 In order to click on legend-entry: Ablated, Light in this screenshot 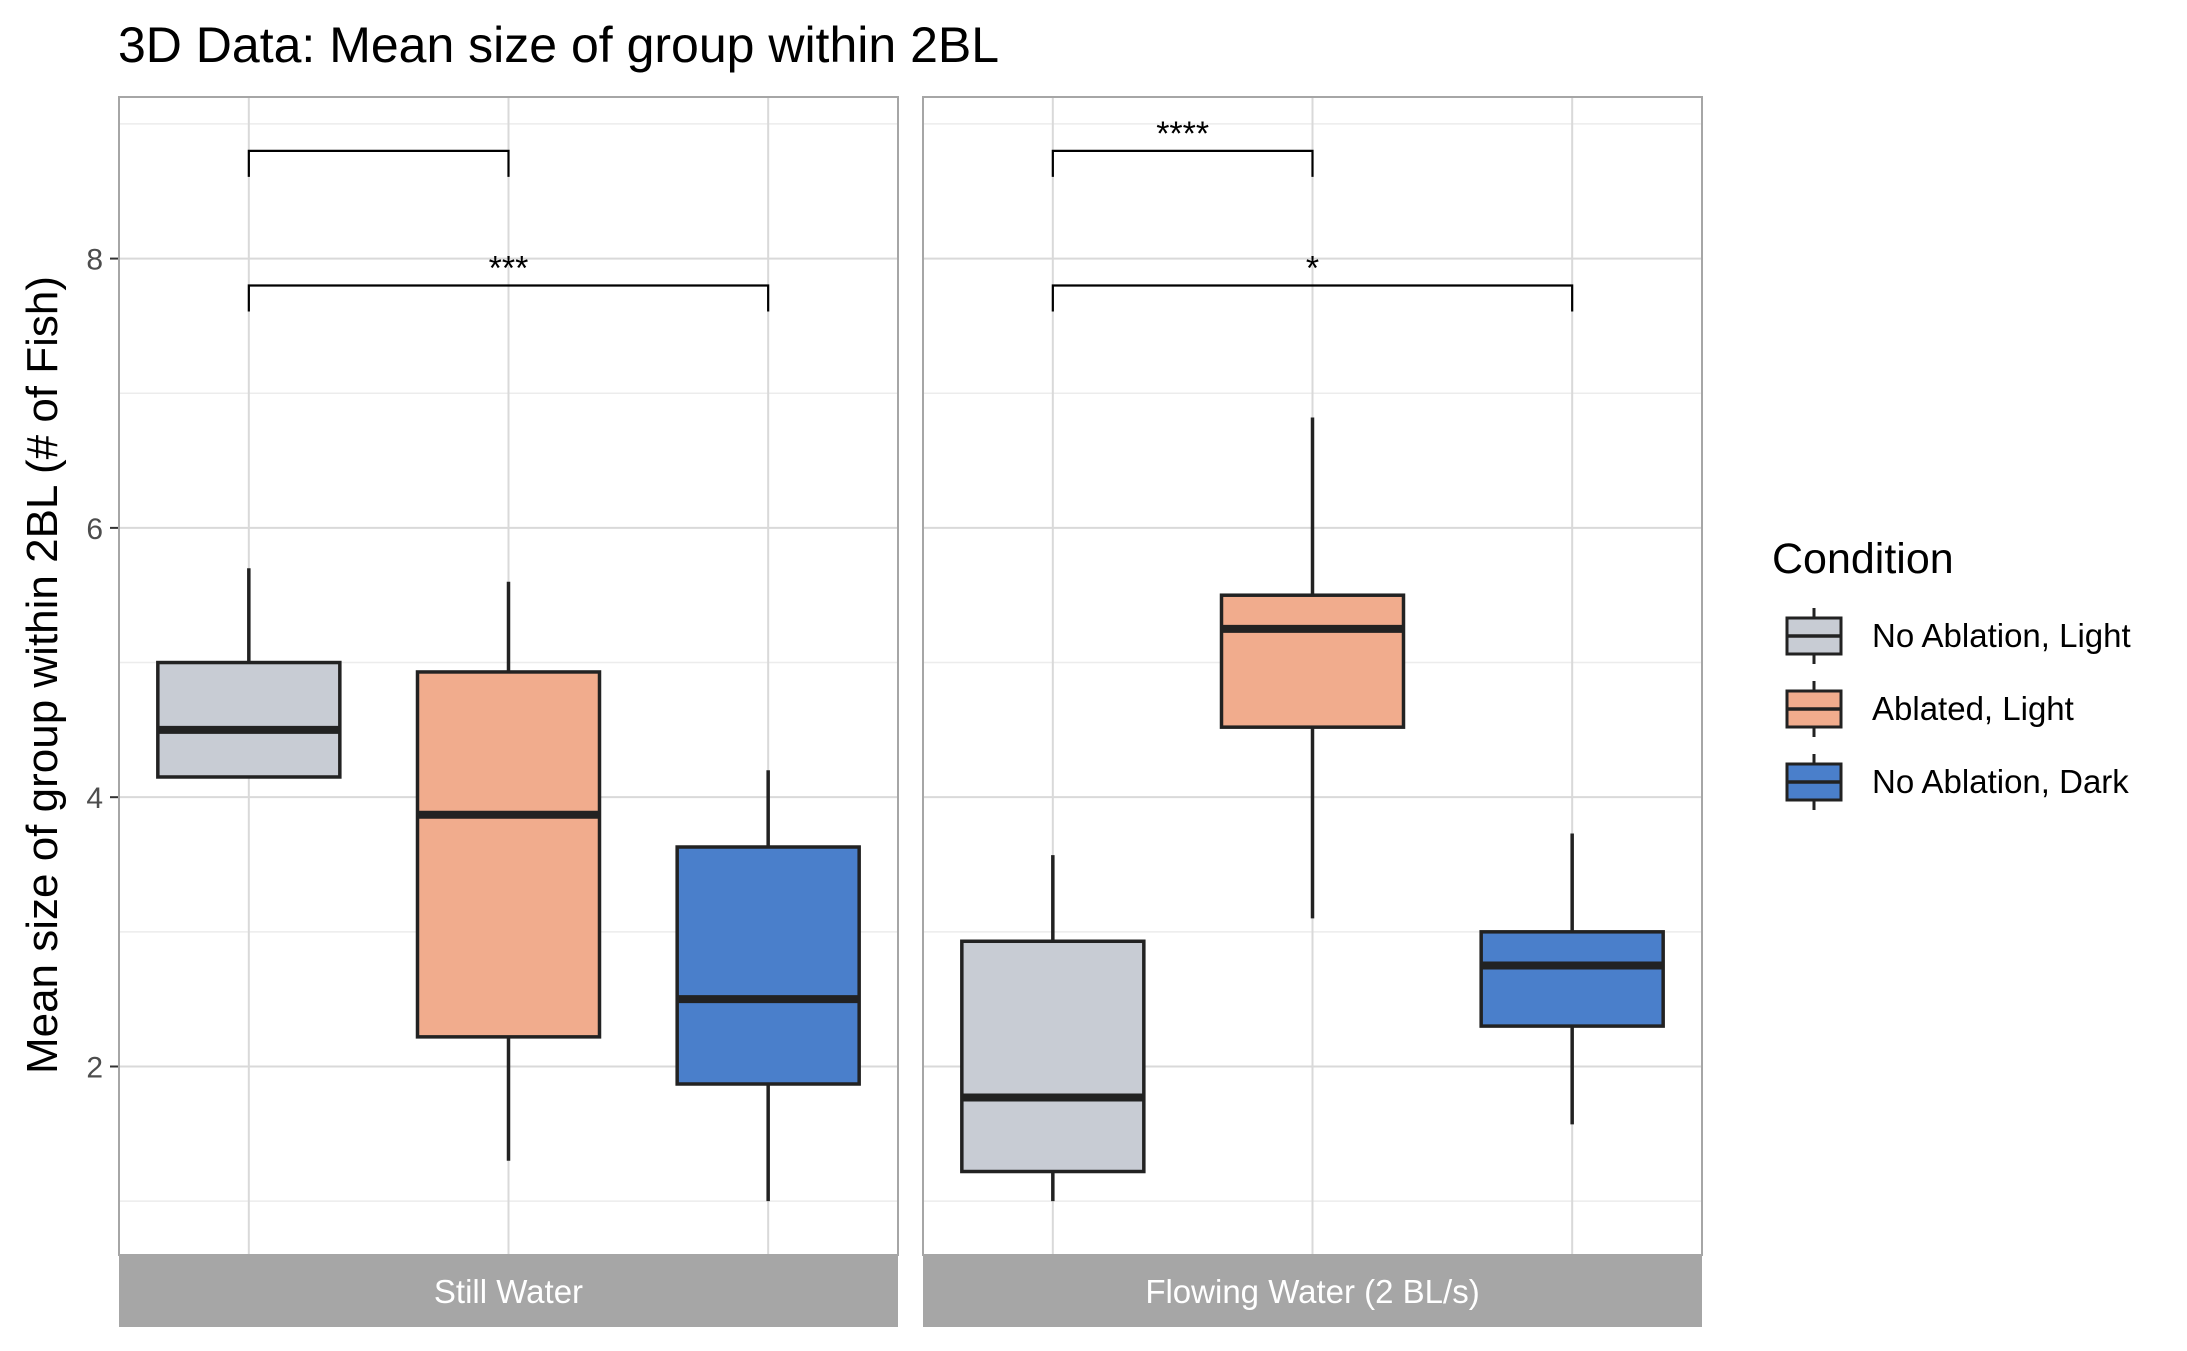, I will do `click(1929, 709)`.